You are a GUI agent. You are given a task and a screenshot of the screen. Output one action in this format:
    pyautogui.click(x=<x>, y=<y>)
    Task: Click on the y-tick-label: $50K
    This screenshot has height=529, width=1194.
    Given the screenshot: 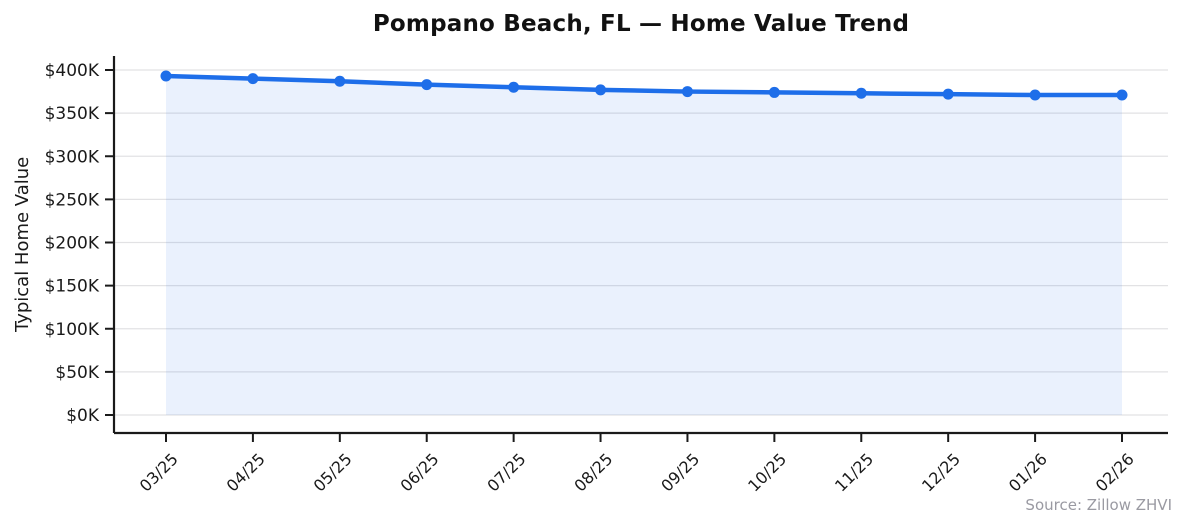 What is the action you would take?
    pyautogui.click(x=77, y=373)
    